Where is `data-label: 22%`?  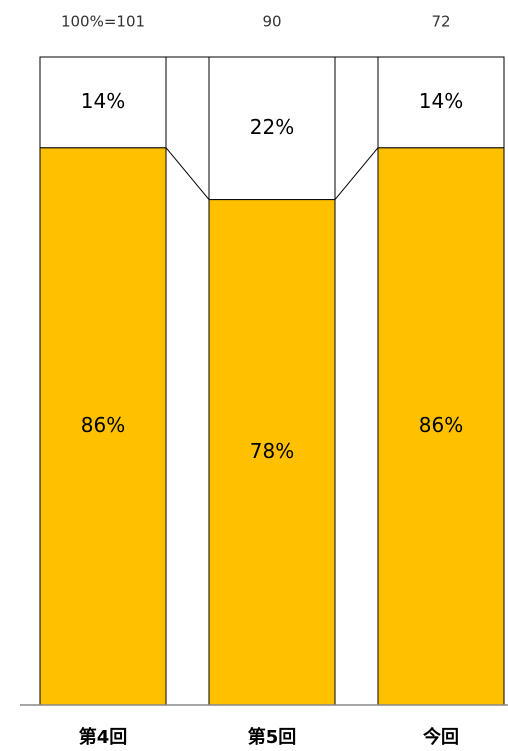 data-label: 22% is located at coordinates (272, 127).